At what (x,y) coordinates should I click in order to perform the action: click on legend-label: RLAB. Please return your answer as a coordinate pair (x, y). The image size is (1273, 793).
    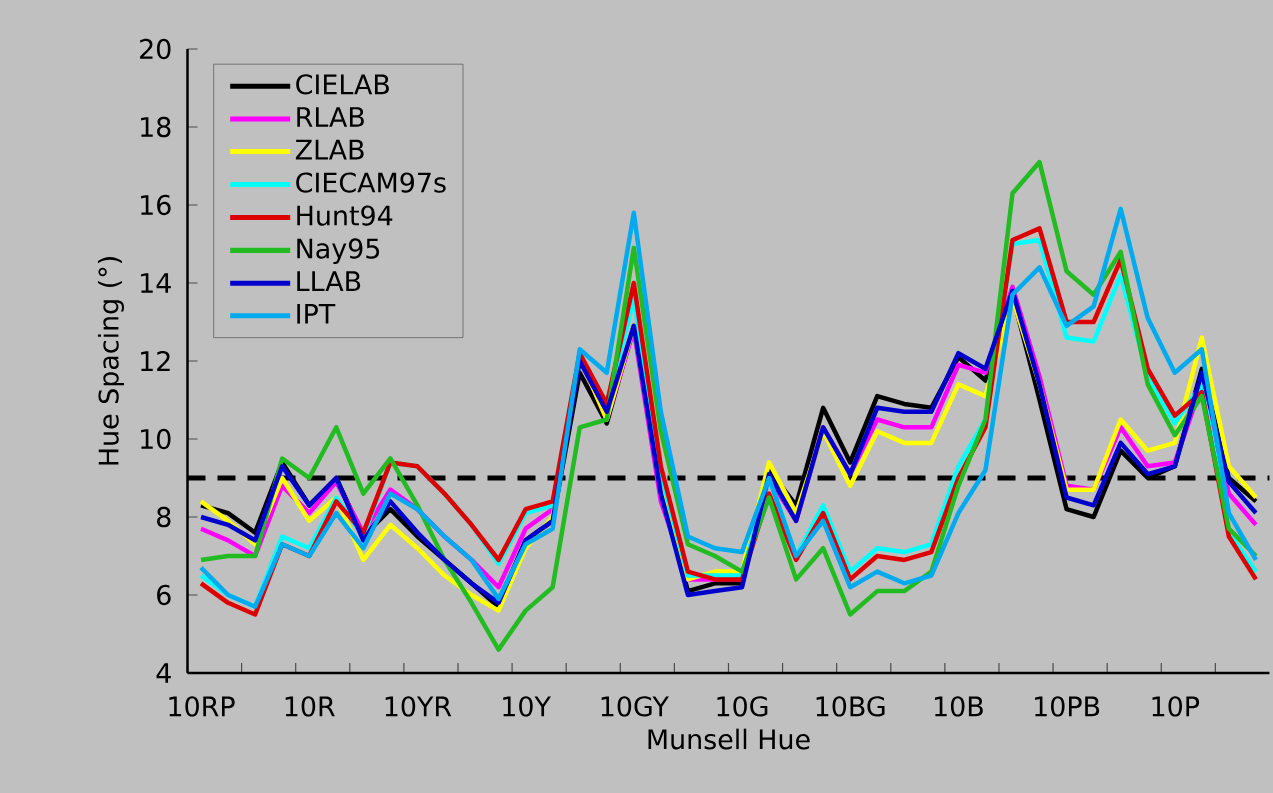
    Looking at the image, I should click on (330, 117).